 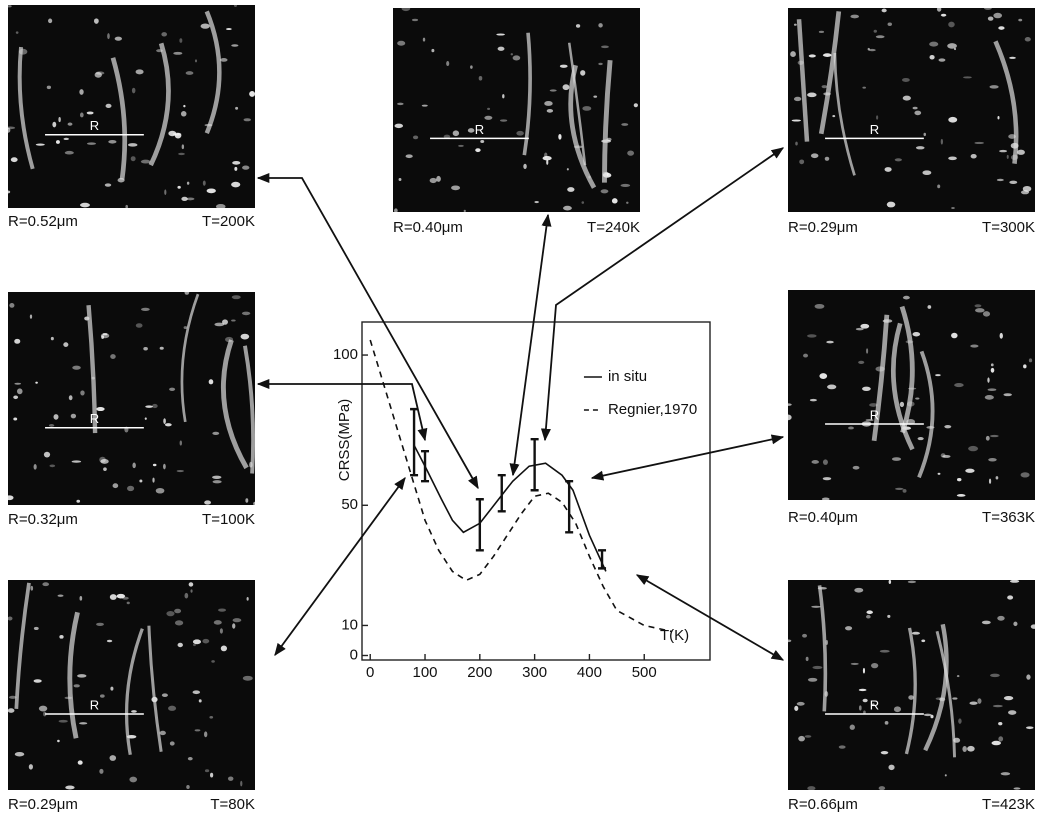 I want to click on x-tick-label: 500, so click(x=644, y=672).